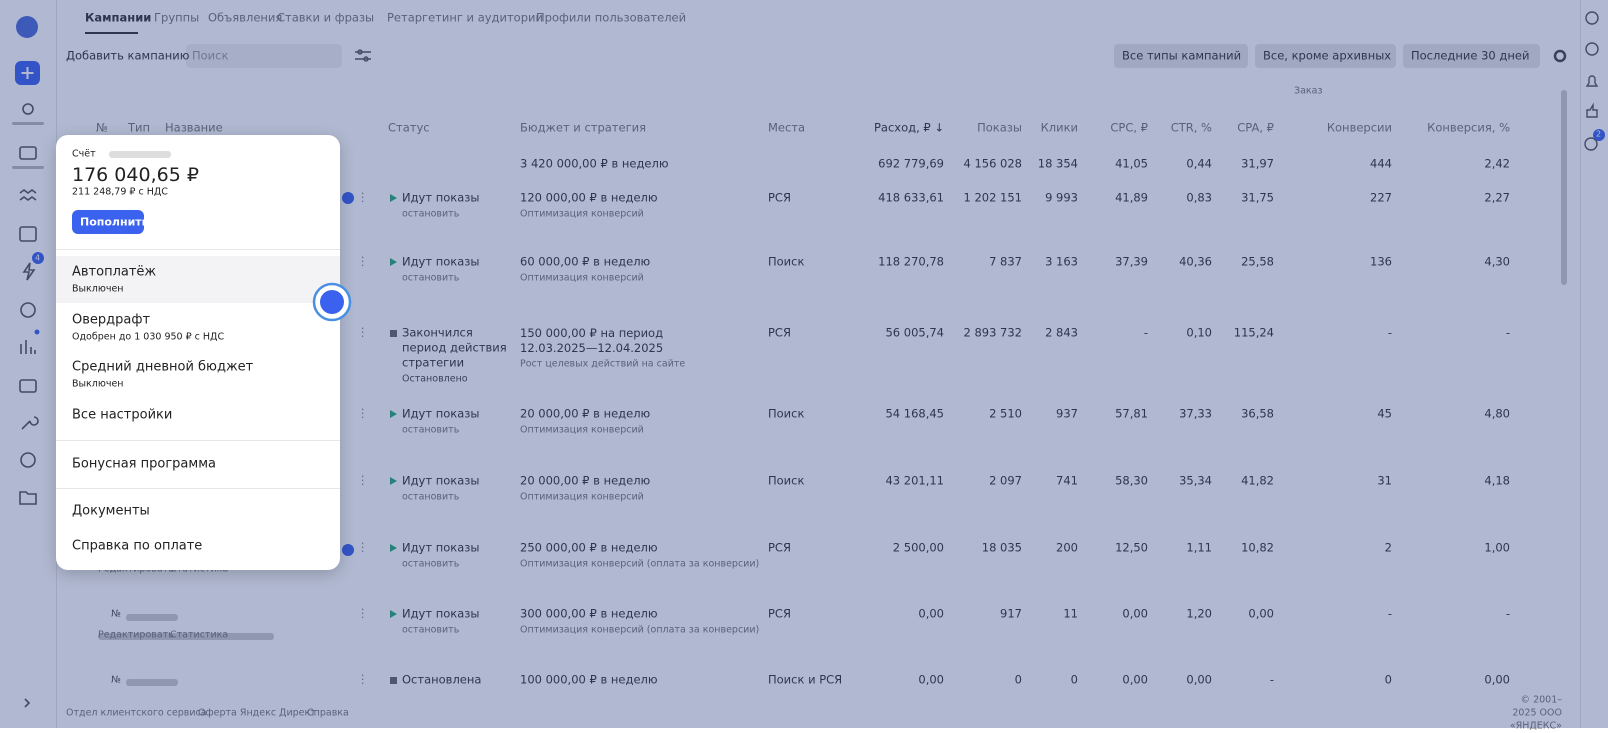 This screenshot has height=733, width=1608. What do you see at coordinates (118, 17) in the screenshot?
I see `tab: Кампании` at bounding box center [118, 17].